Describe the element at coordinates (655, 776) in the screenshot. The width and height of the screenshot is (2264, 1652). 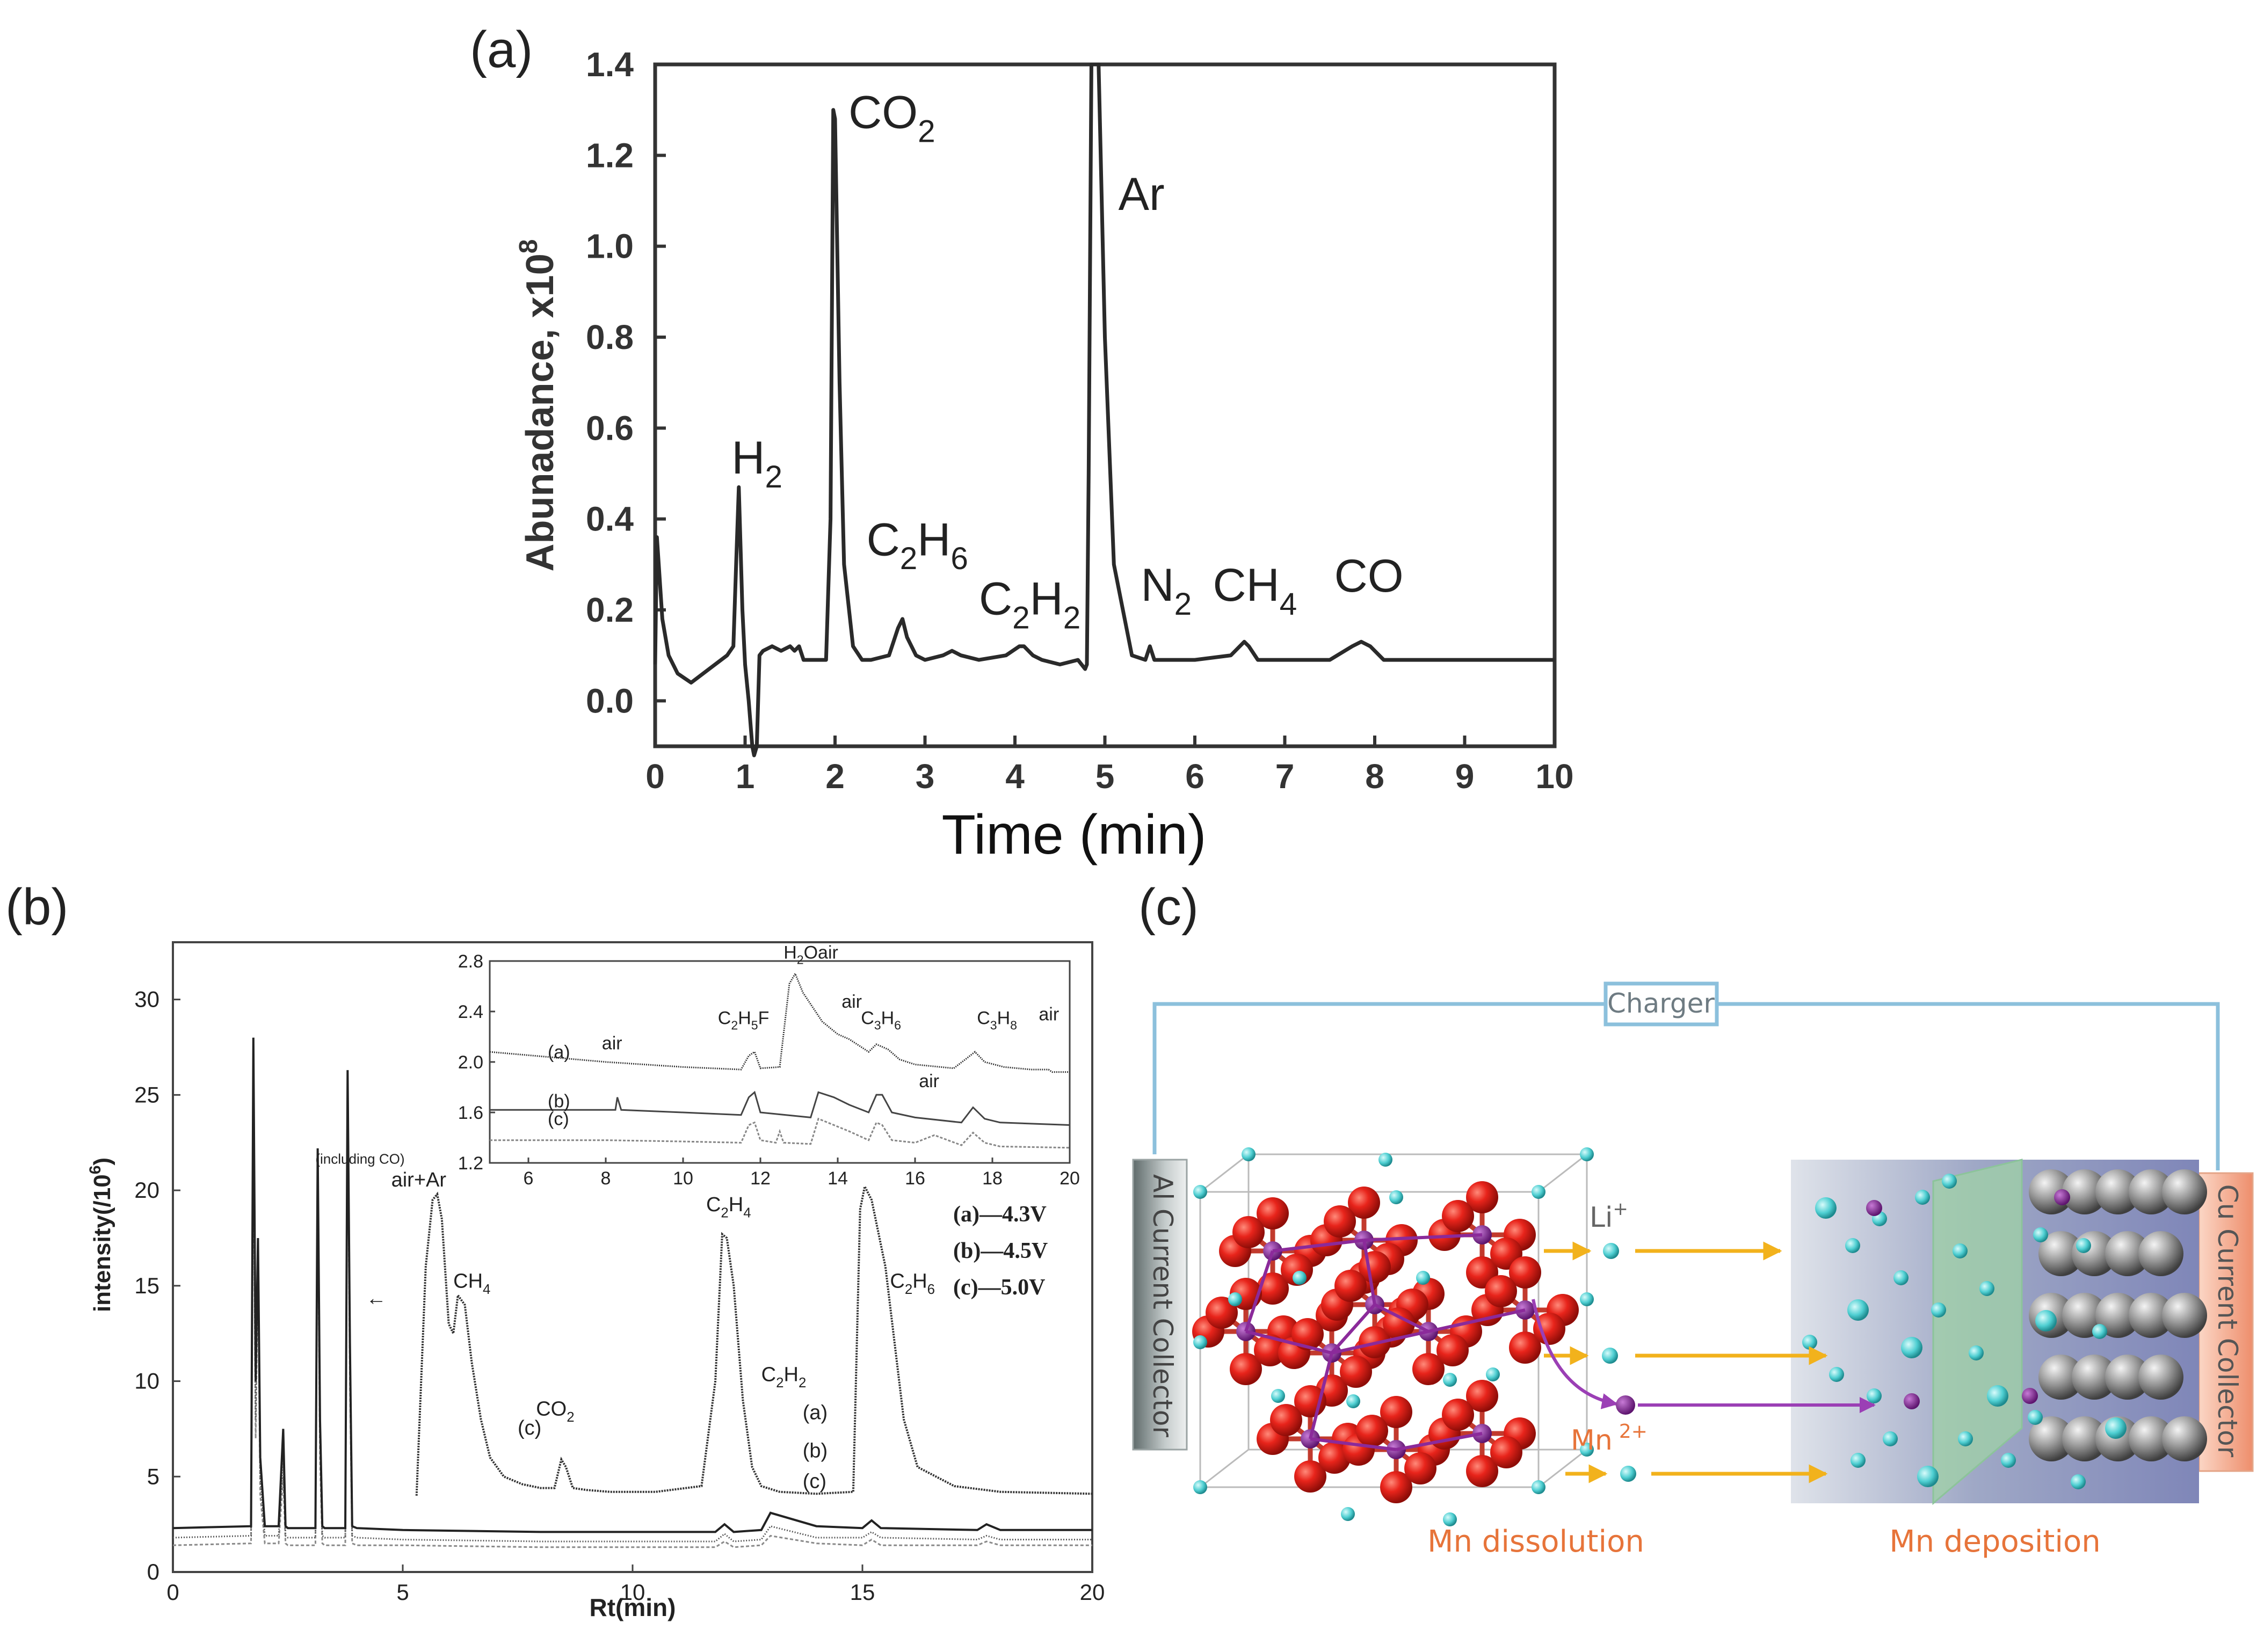
I see `x-tick-label: 0` at that location.